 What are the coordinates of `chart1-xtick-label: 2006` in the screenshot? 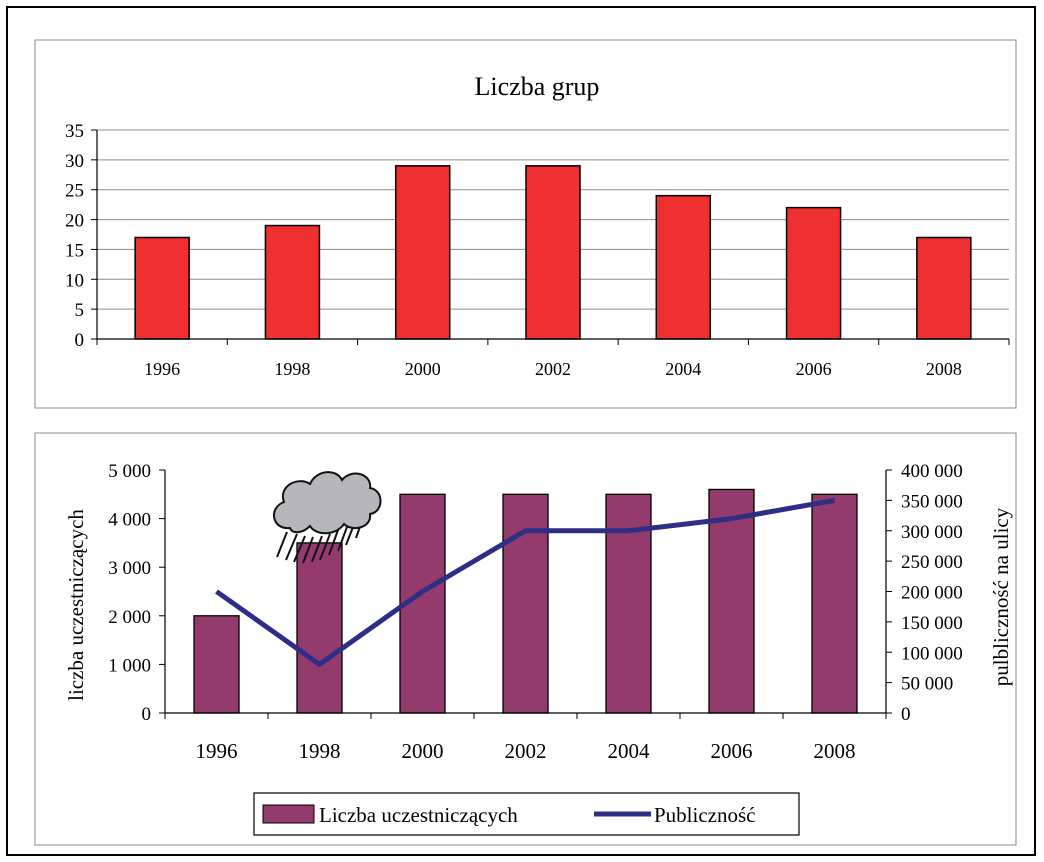 It's located at (814, 369).